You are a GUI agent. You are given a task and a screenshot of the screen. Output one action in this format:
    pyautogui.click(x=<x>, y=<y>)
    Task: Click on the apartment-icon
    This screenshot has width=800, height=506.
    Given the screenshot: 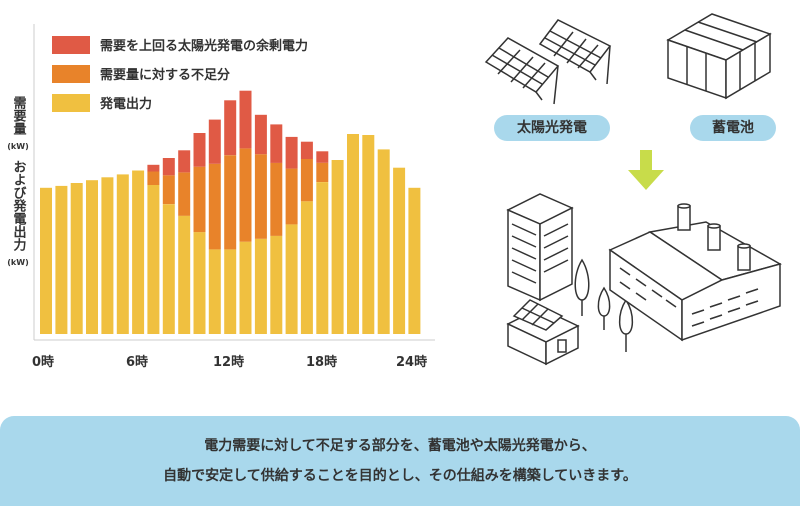 What is the action you would take?
    pyautogui.click(x=540, y=247)
    